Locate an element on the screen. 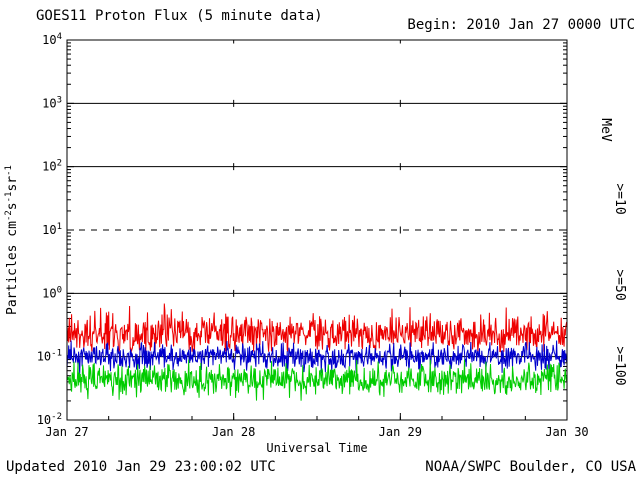 This screenshot has height=480, width=640. y-tick-label: 10-1 is located at coordinates (49, 356).